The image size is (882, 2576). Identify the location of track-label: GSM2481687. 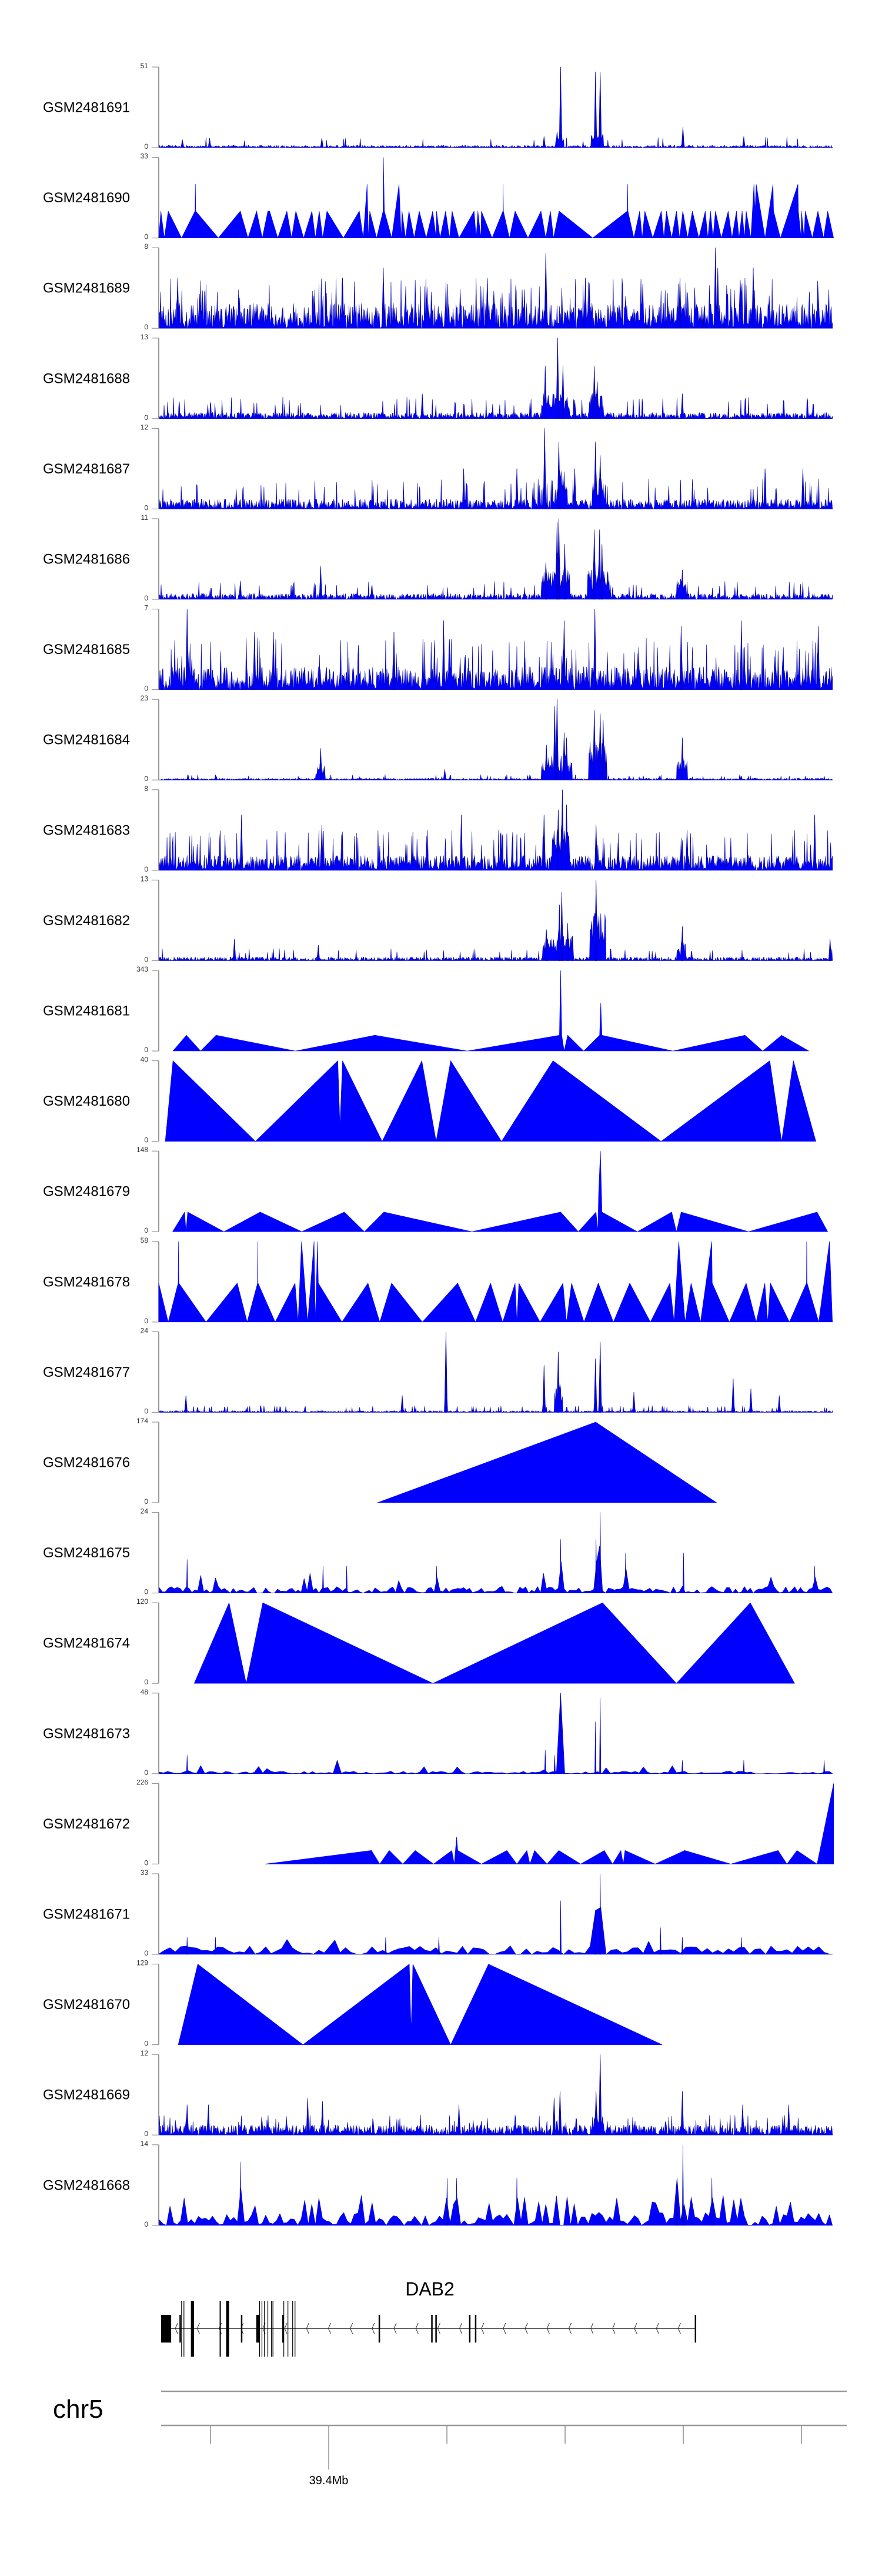
(86, 469).